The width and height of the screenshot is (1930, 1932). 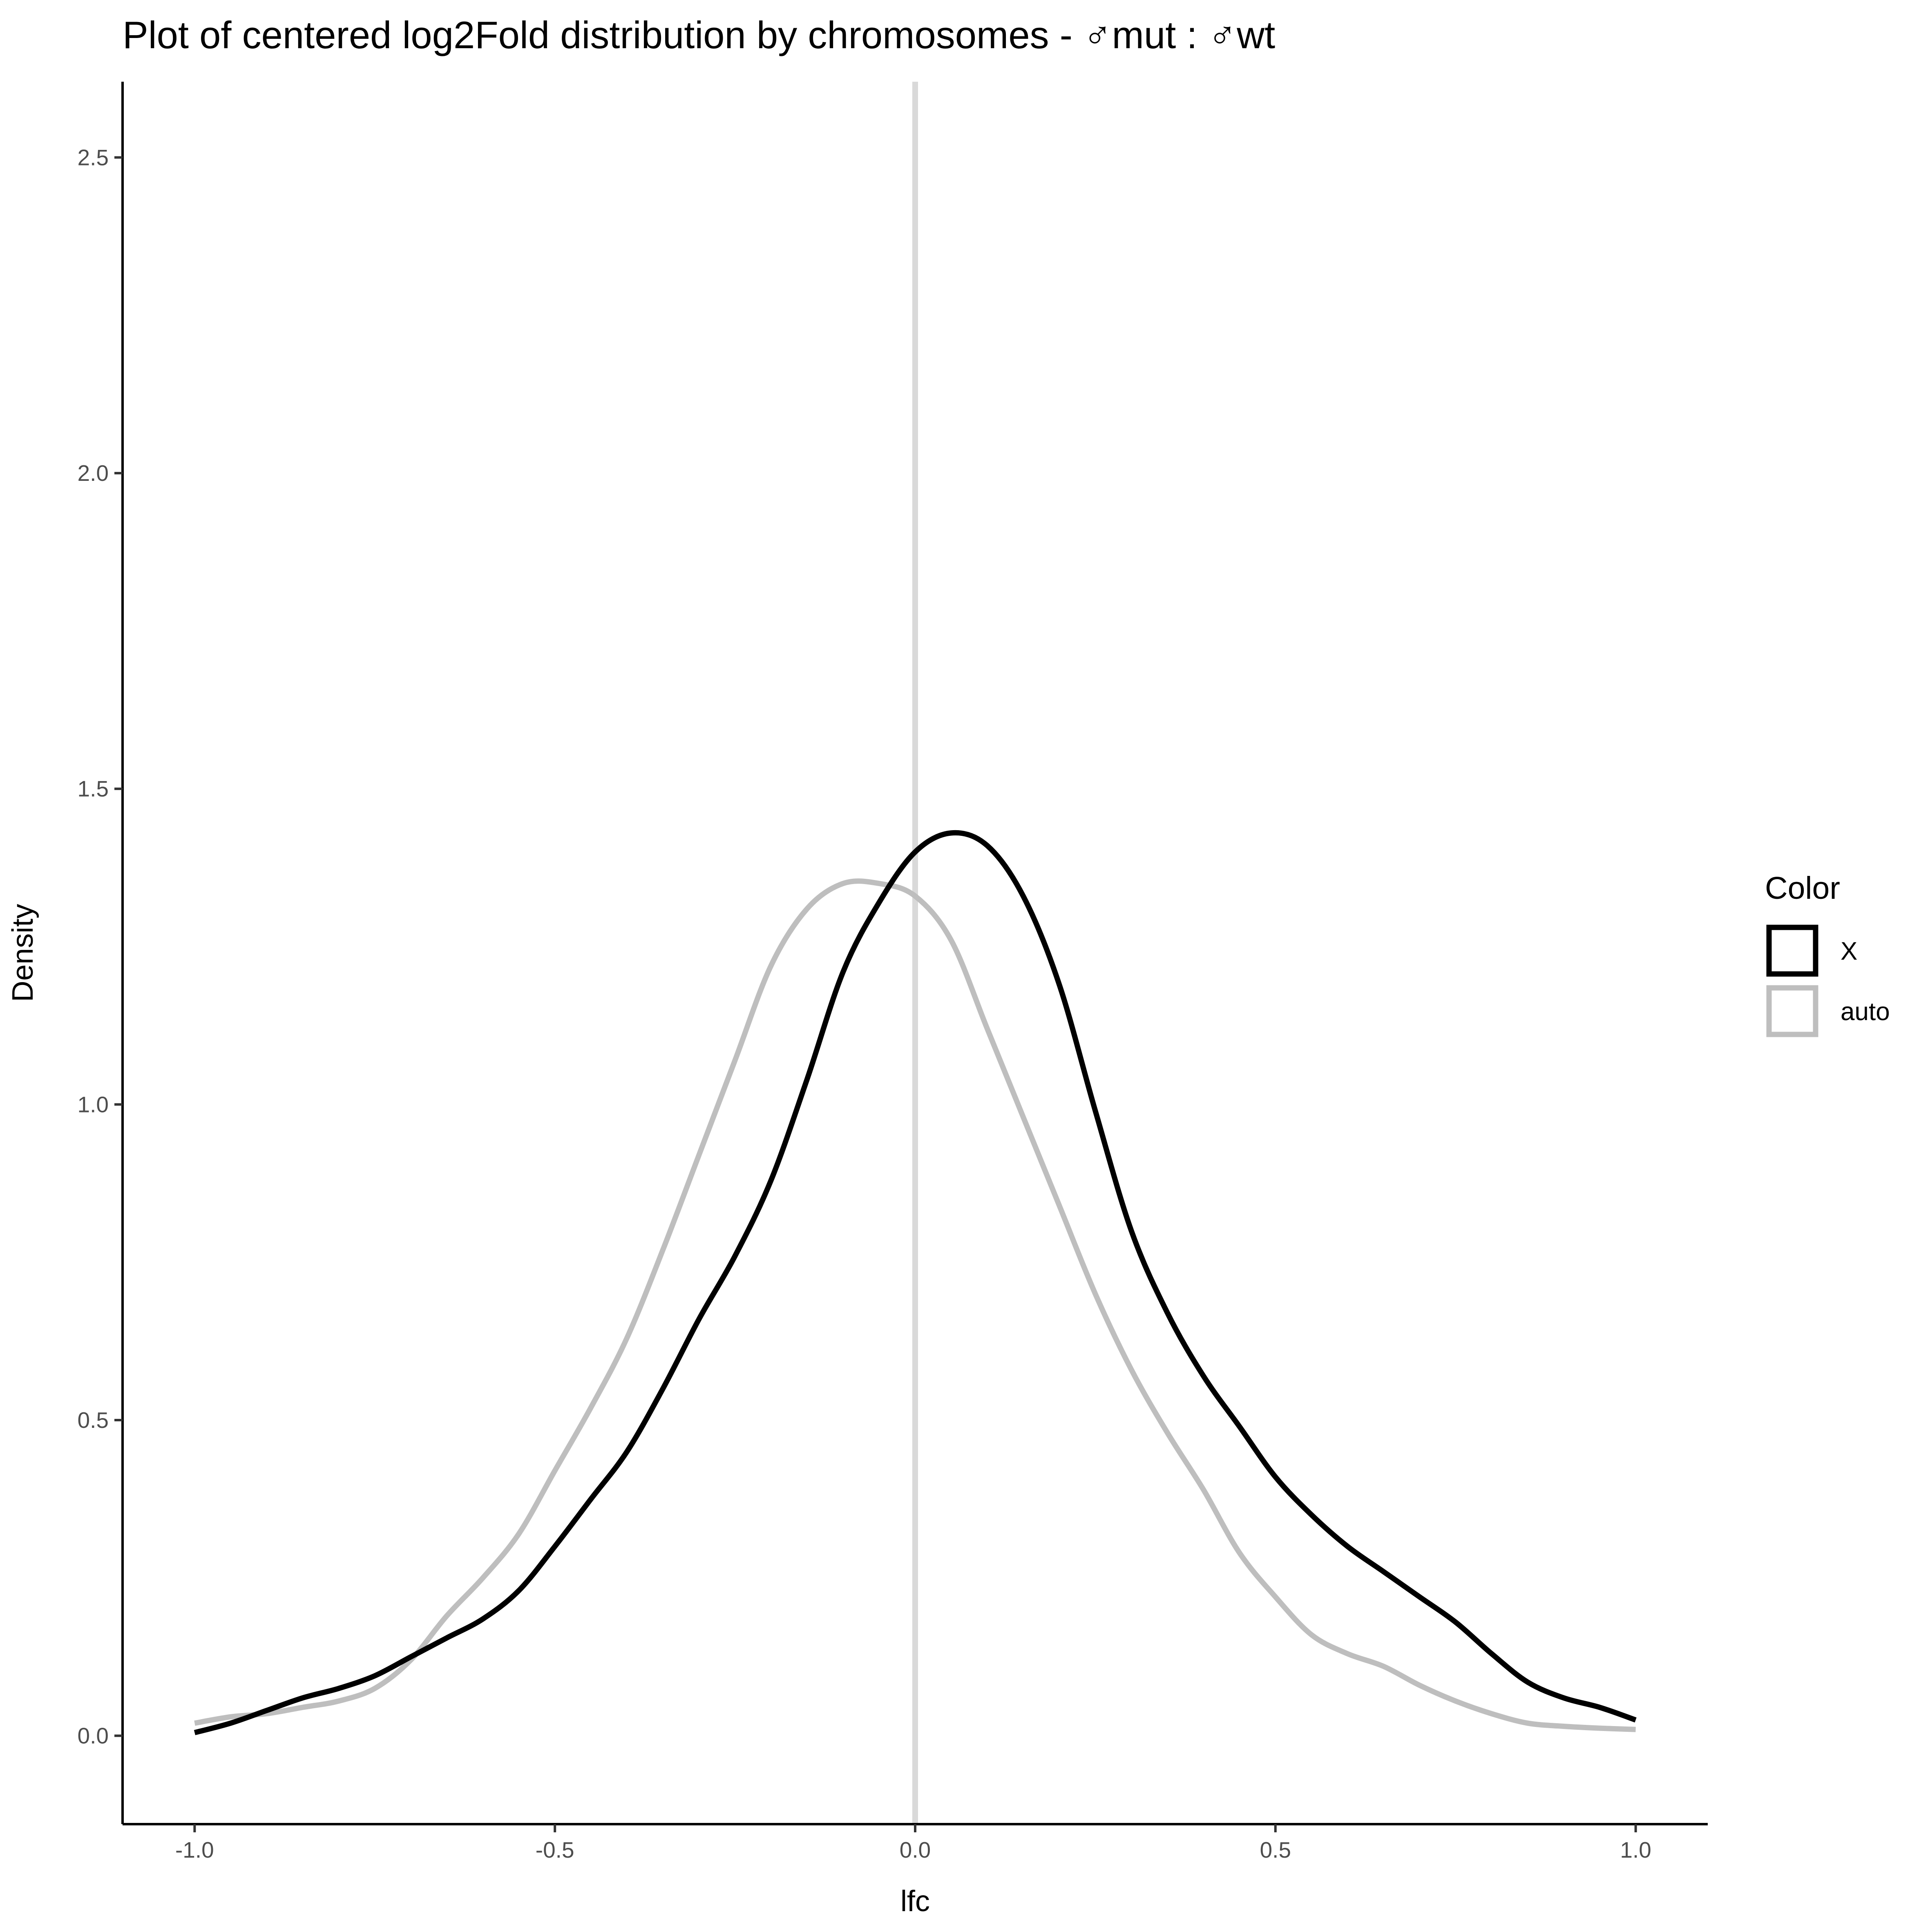 What do you see at coordinates (194, 1850) in the screenshot?
I see `x-tick-label: -1.0` at bounding box center [194, 1850].